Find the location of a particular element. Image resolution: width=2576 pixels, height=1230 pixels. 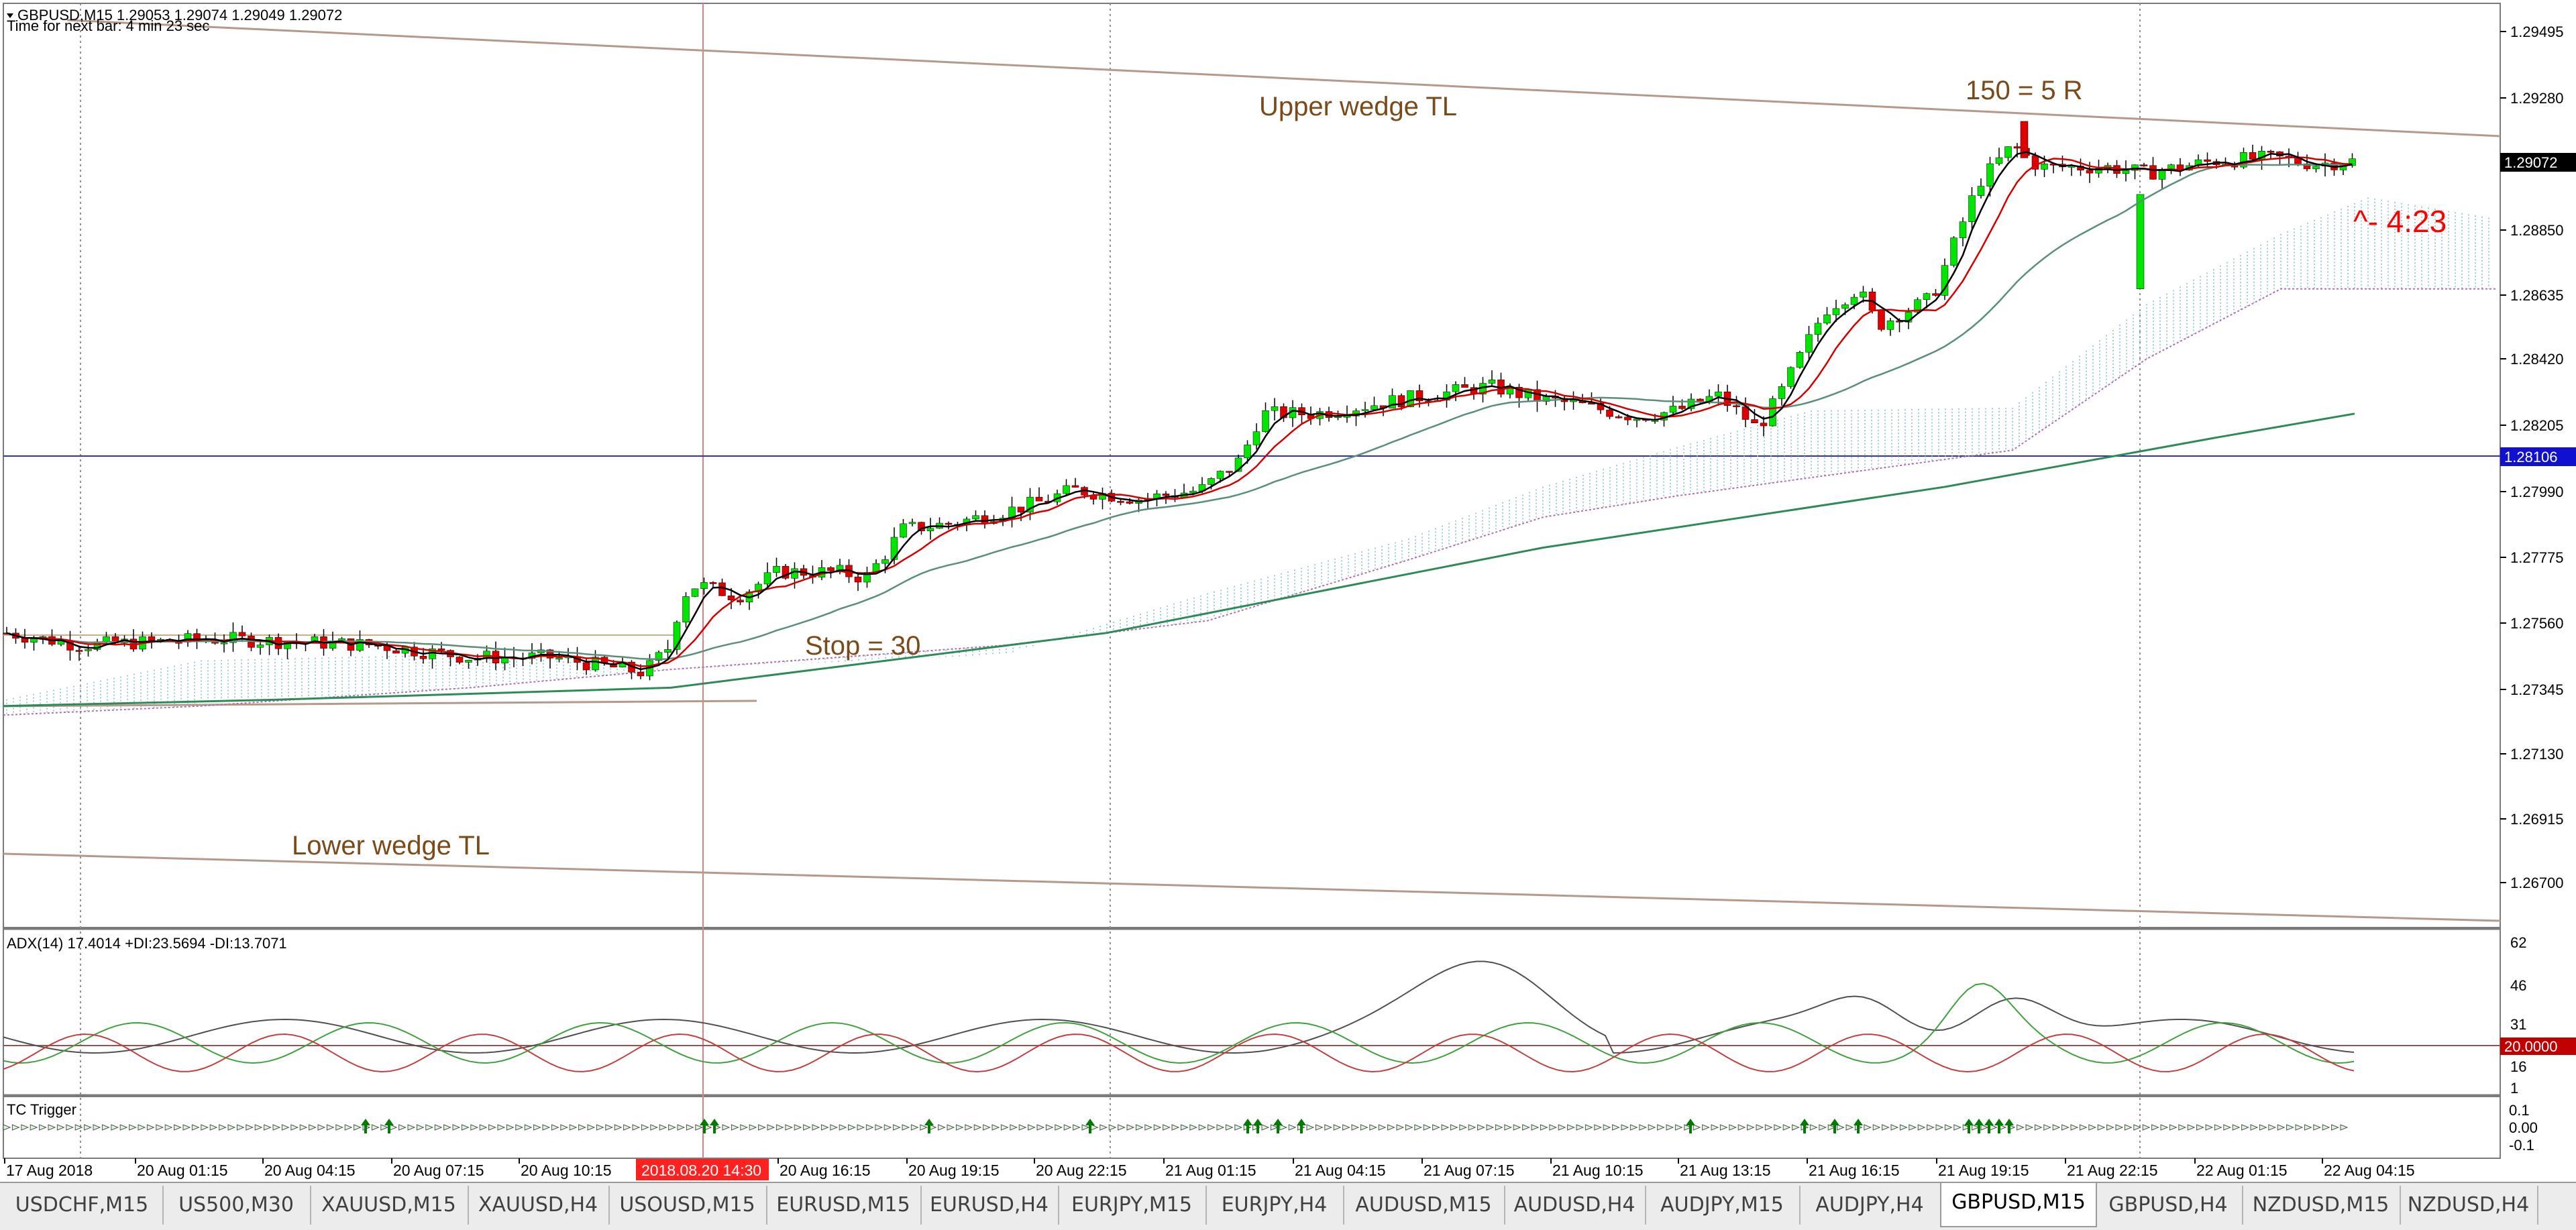

price-tick-label: 1.29495 is located at coordinates (2537, 31).